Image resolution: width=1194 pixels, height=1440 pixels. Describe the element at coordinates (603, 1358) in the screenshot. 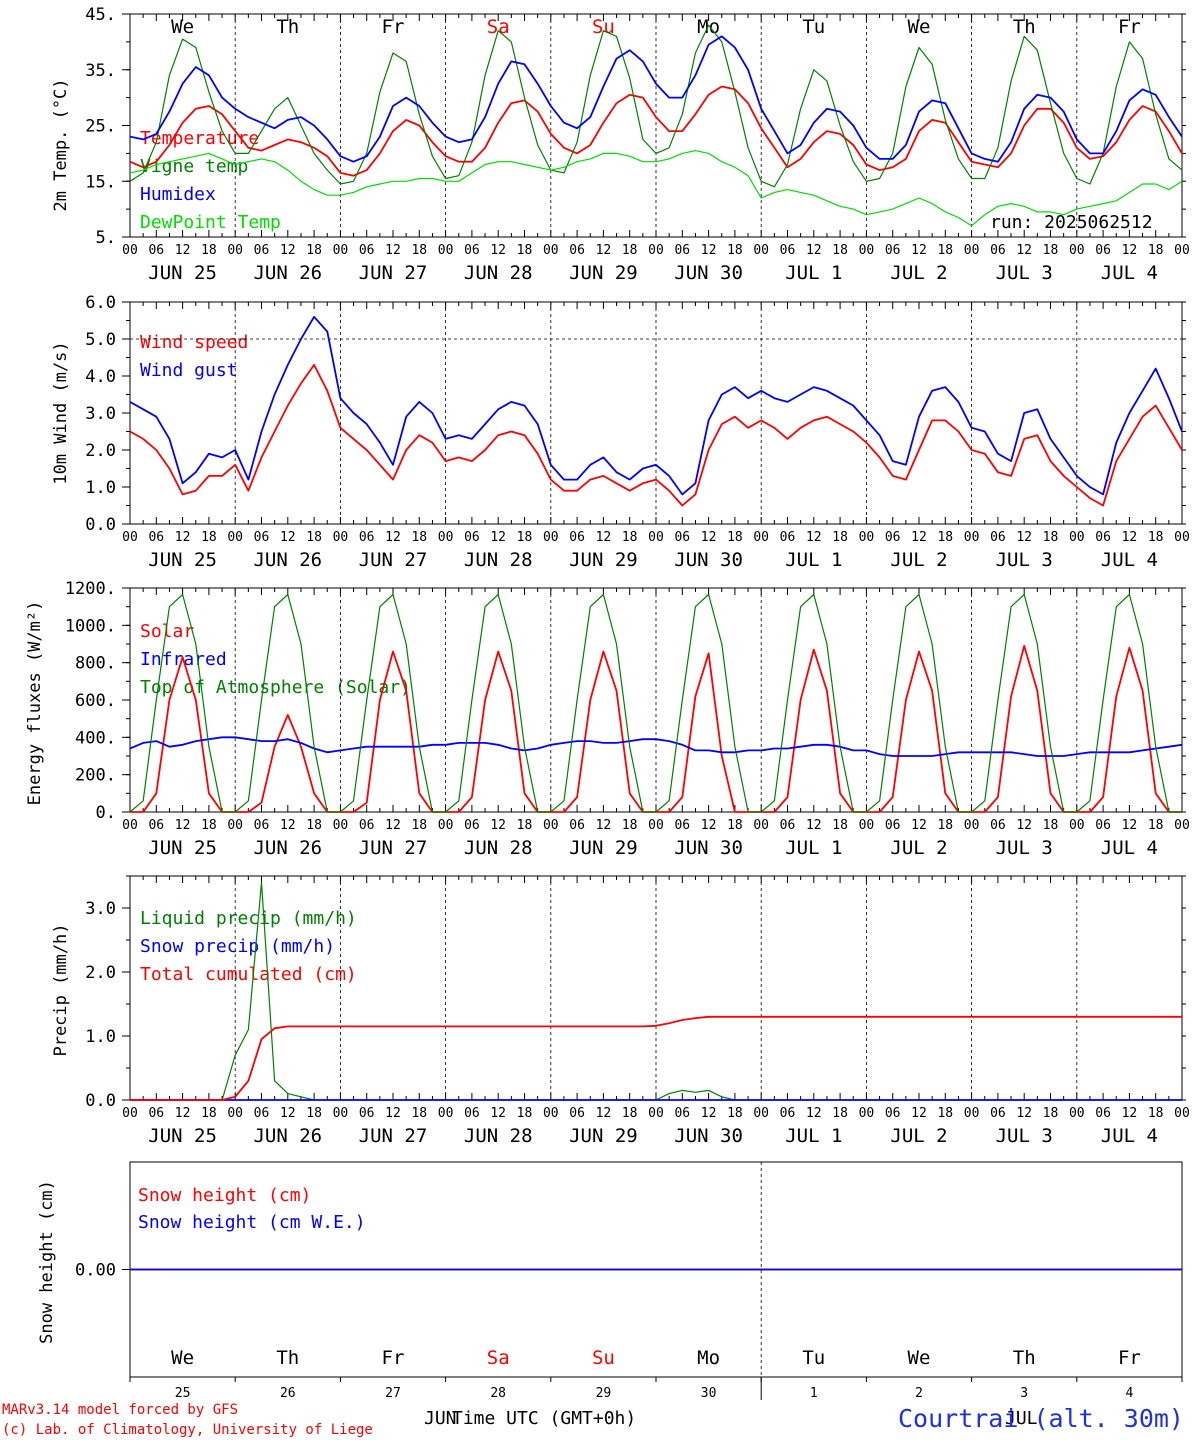

I see `panel5-day-name: Su` at that location.